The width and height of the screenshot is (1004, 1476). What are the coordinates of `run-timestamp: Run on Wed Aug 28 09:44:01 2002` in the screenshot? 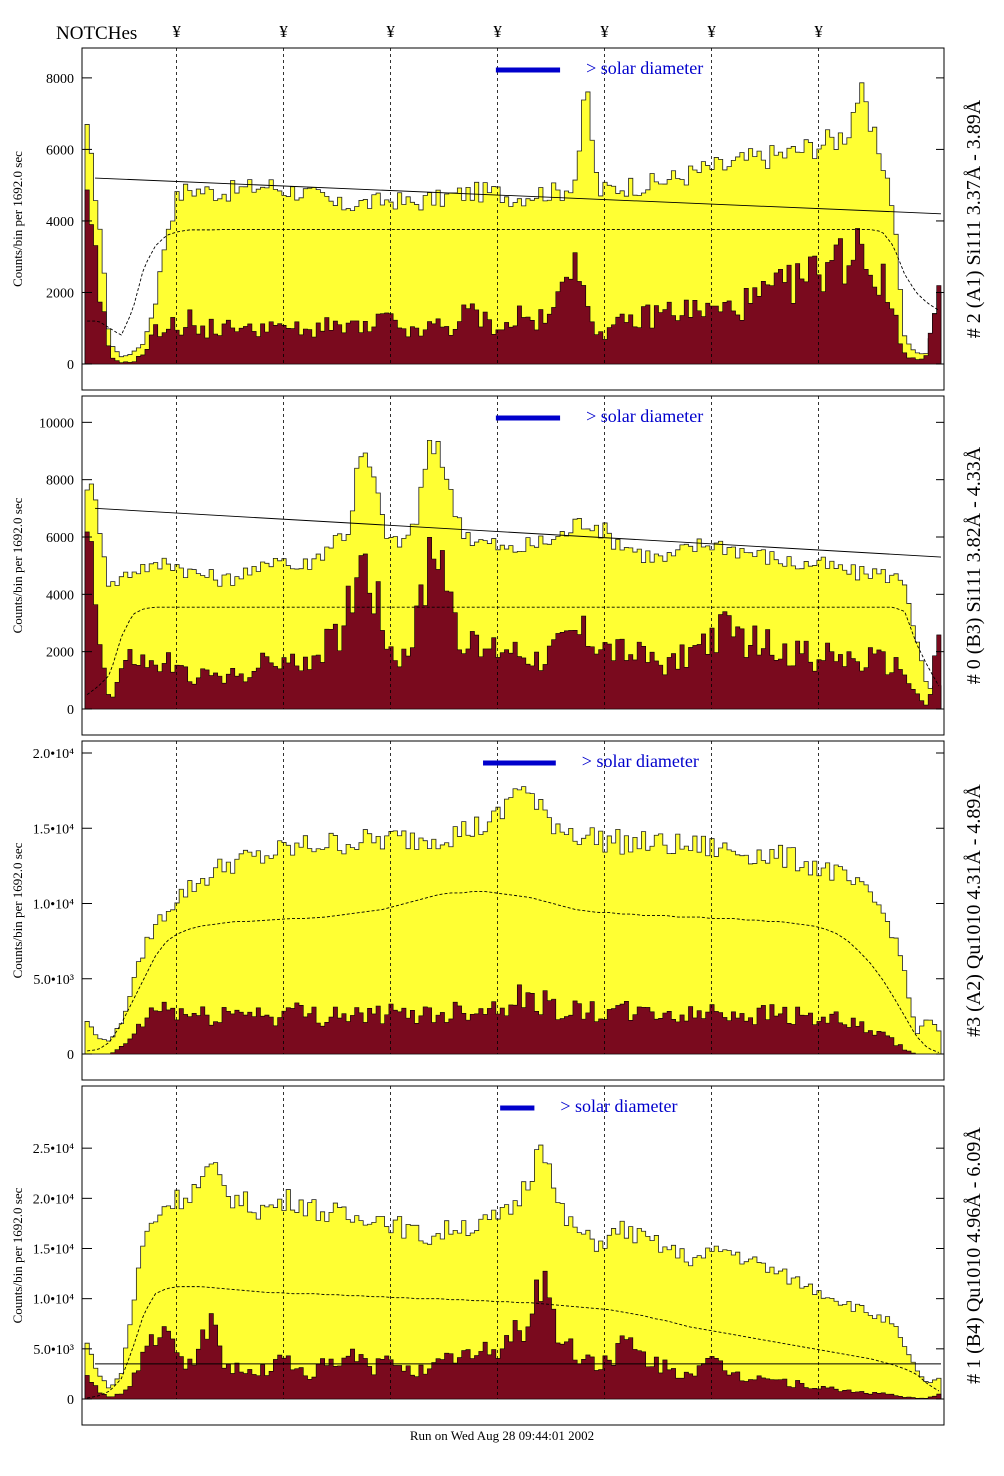 It's located at (502, 1435).